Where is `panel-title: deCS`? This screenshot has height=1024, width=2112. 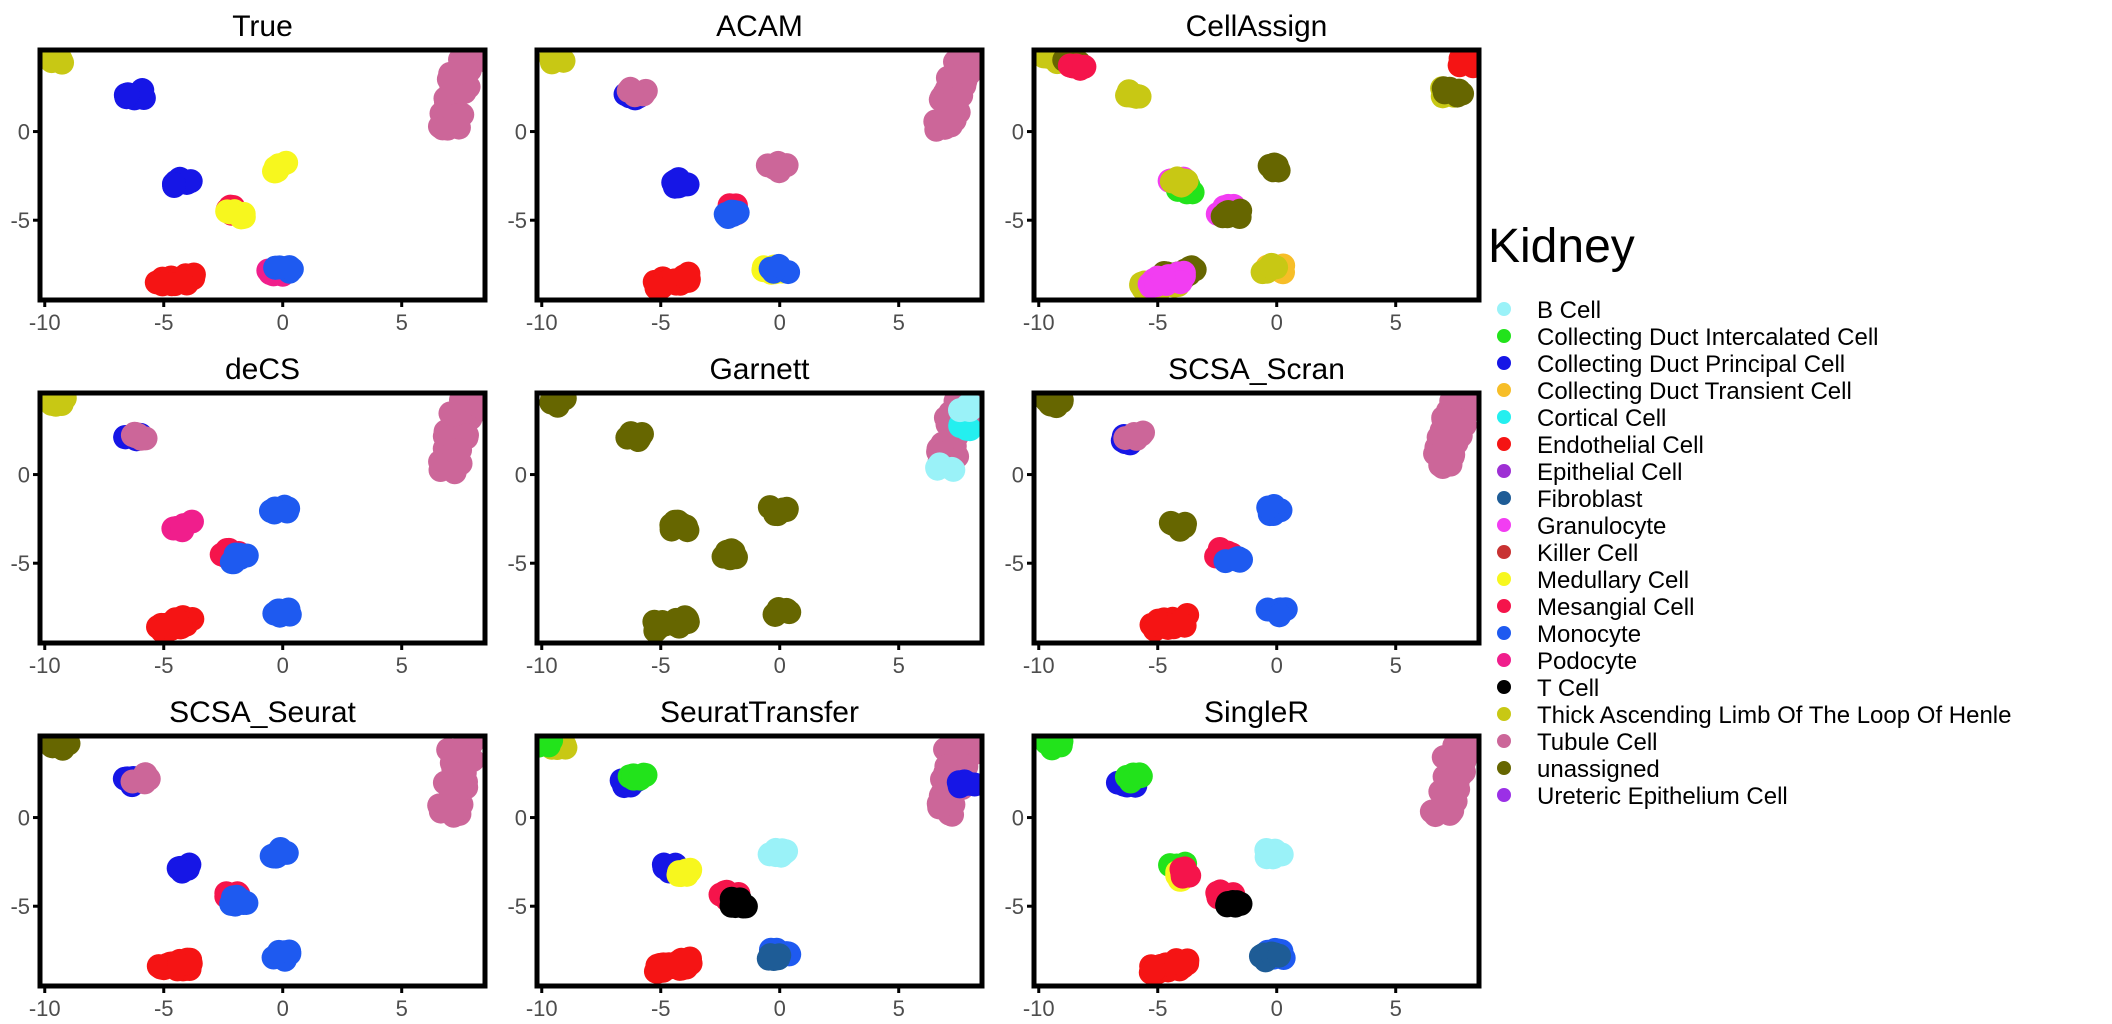 panel-title: deCS is located at coordinates (262, 369).